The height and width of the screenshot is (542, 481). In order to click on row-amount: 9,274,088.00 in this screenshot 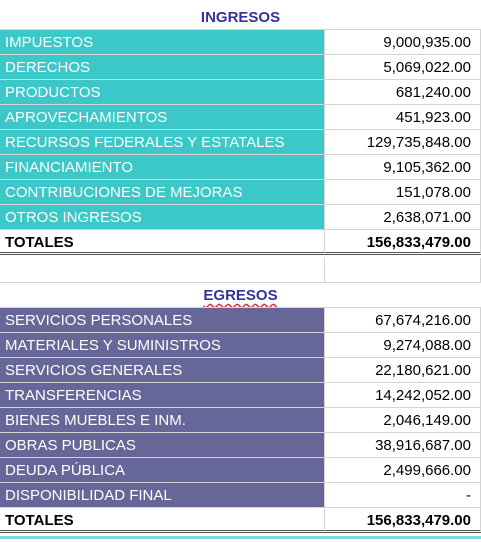, I will do `click(403, 345)`.